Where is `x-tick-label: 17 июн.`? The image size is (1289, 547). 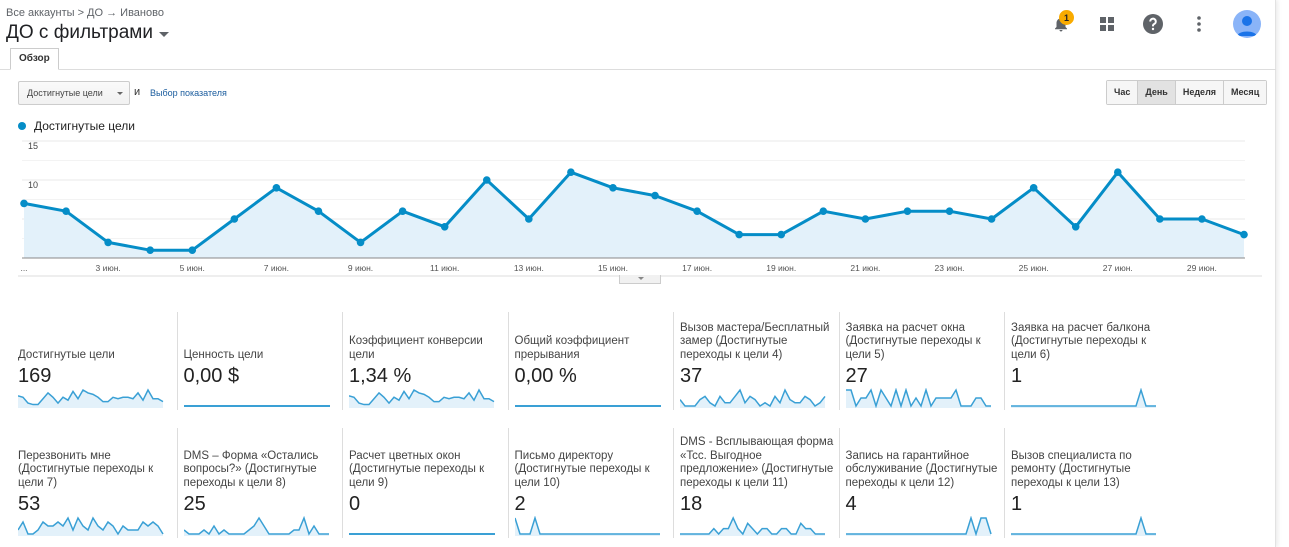 x-tick-label: 17 июн. is located at coordinates (697, 268).